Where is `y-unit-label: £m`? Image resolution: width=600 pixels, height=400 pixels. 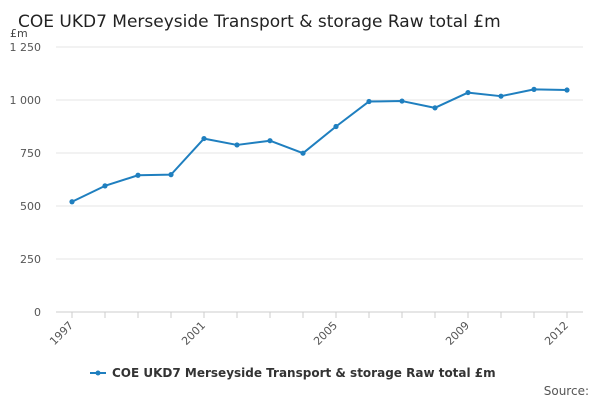 y-unit-label: £m is located at coordinates (19, 33).